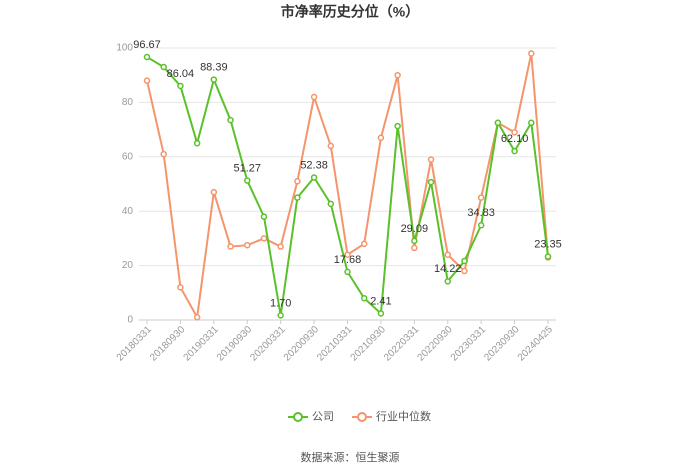  What do you see at coordinates (515, 139) in the screenshot?
I see `data-label: 62.10` at bounding box center [515, 139].